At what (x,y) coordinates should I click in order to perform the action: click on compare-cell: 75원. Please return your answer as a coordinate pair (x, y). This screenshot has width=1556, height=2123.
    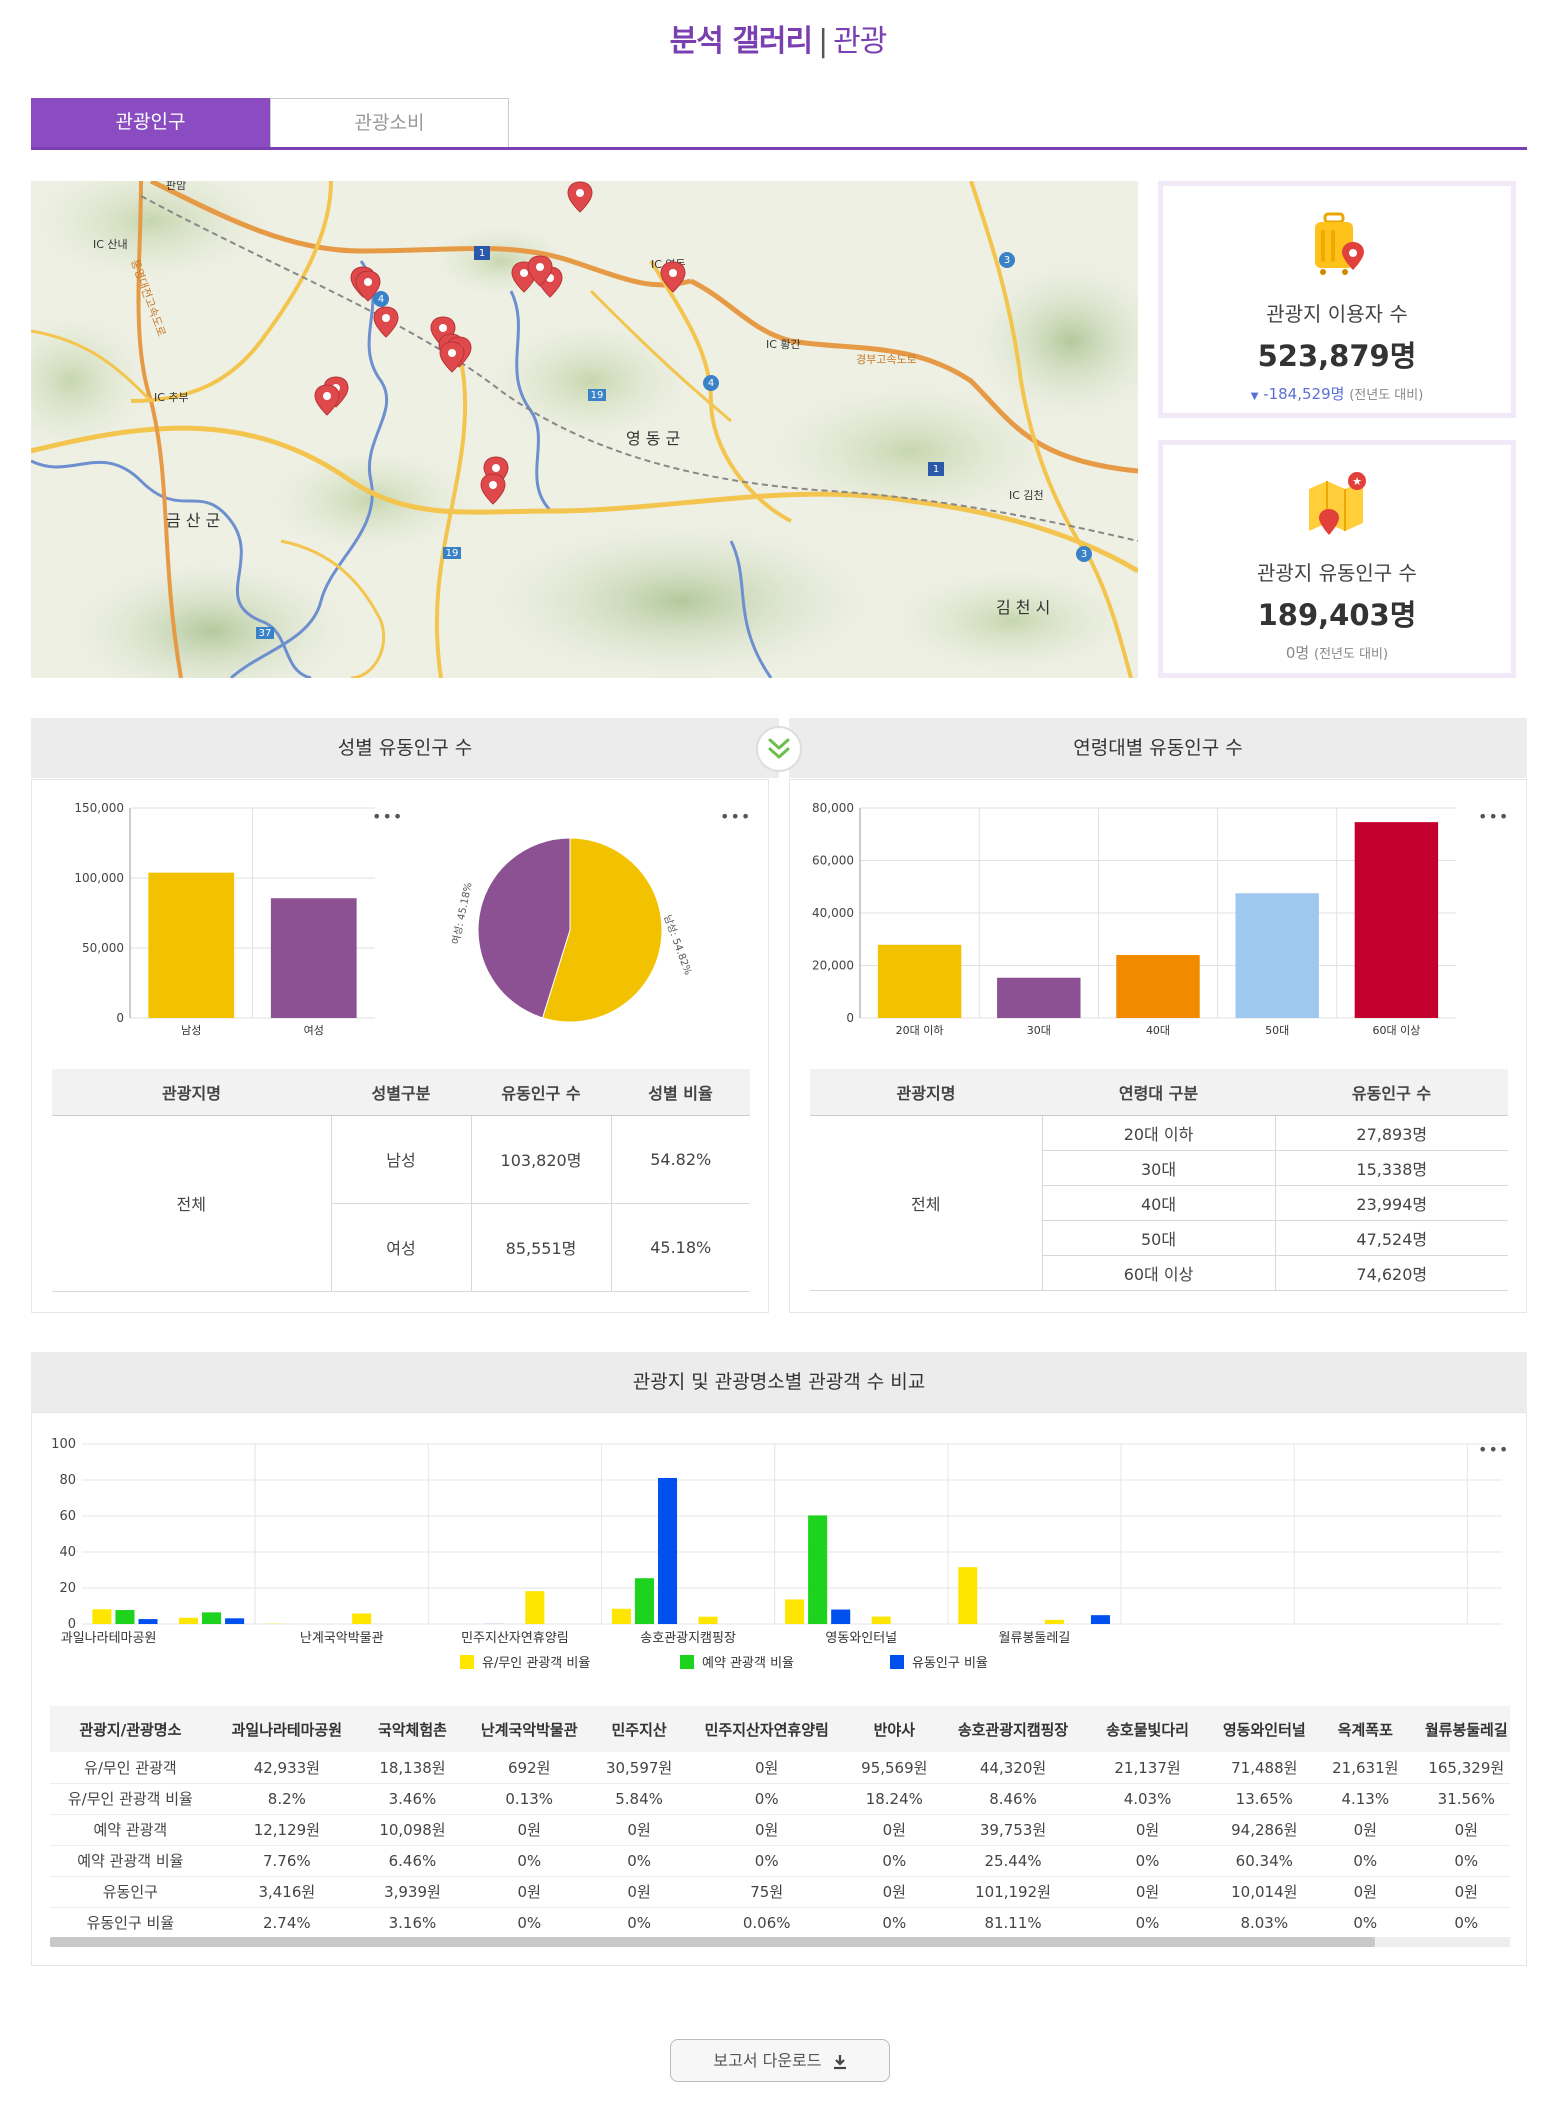
    Looking at the image, I should click on (766, 1892).